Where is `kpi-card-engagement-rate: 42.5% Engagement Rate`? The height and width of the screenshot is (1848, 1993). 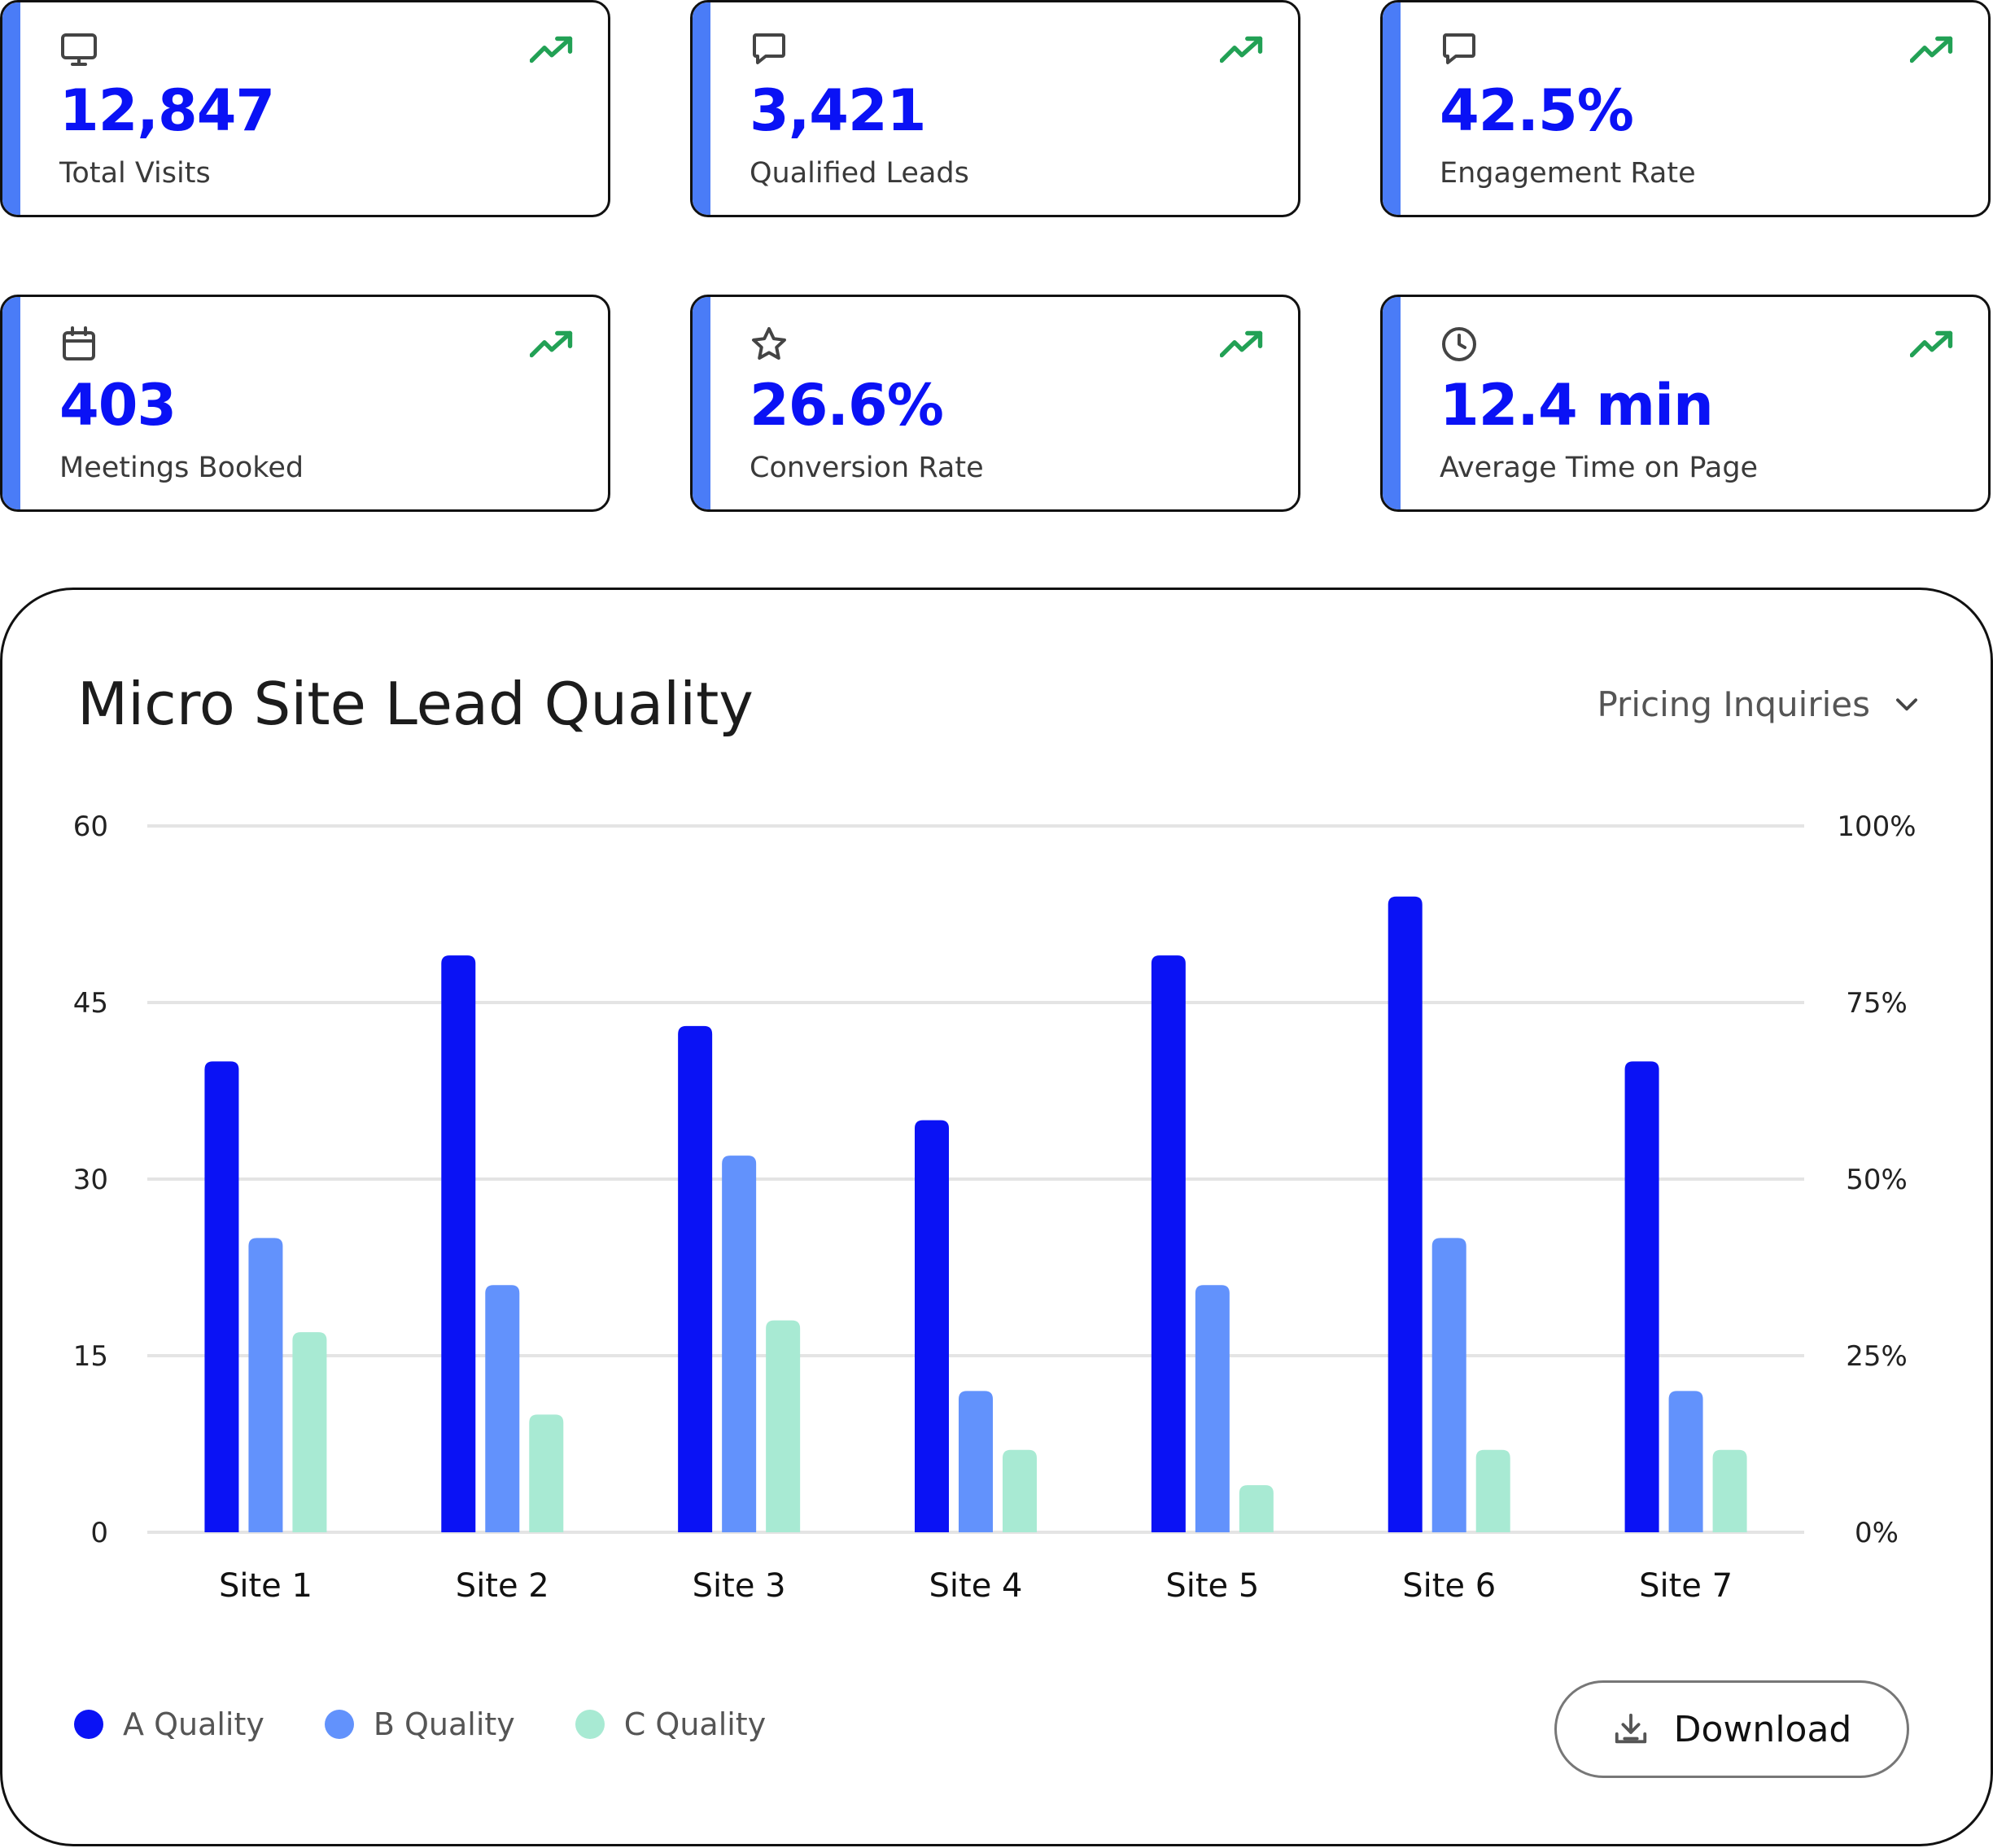
kpi-card-engagement-rate: 42.5% Engagement Rate is located at coordinates (1686, 109).